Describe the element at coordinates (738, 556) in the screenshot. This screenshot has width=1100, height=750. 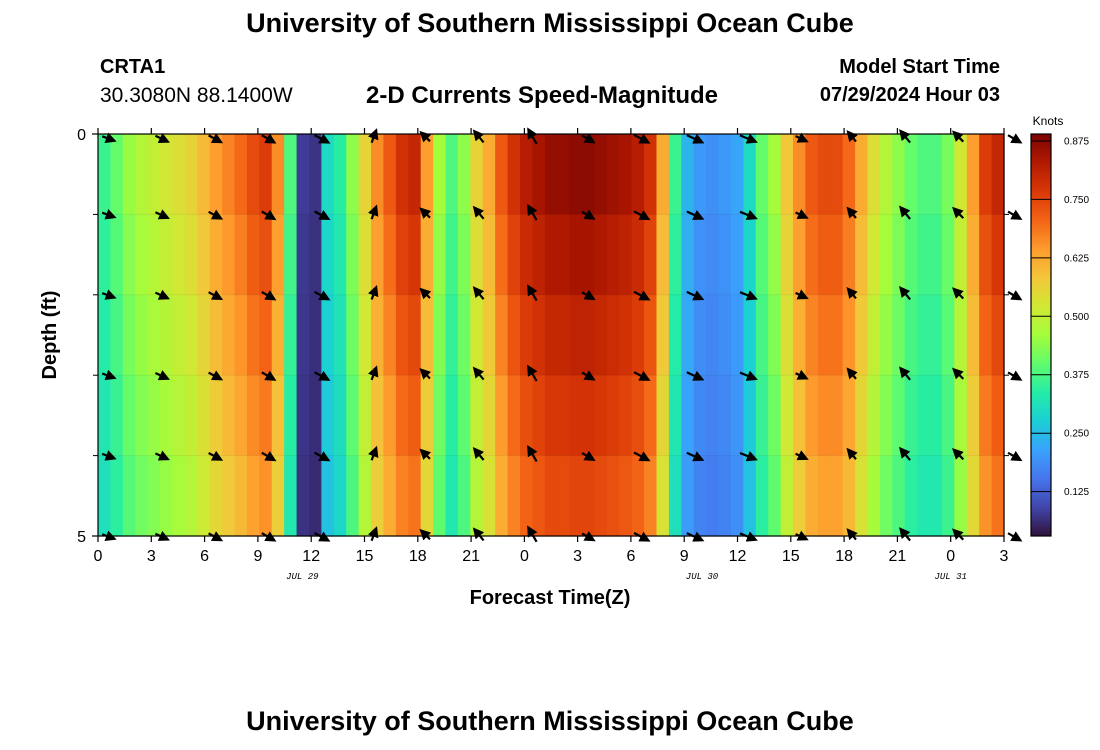
I see `x-tick-label: 12` at that location.